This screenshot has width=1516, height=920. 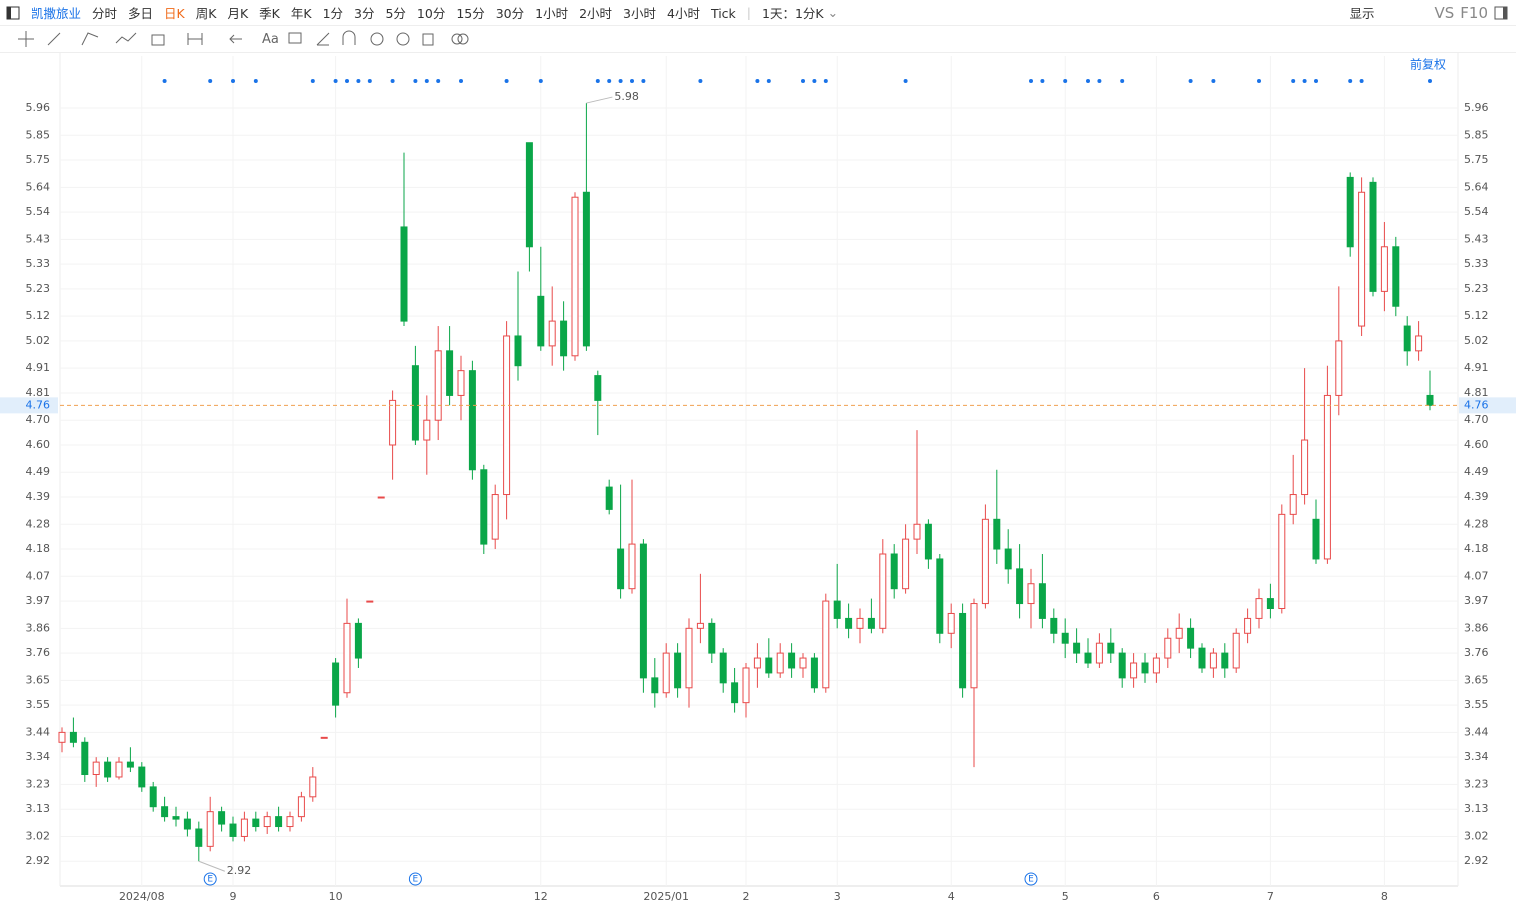 I want to click on text-tool: Aa, so click(x=270, y=39).